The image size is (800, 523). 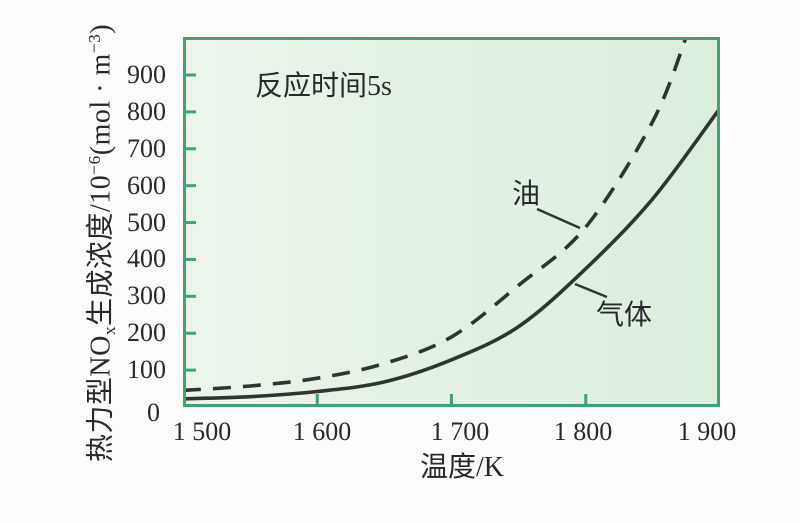 I want to click on reaction-time-annotation: 反应时间5s, so click(x=323, y=86).